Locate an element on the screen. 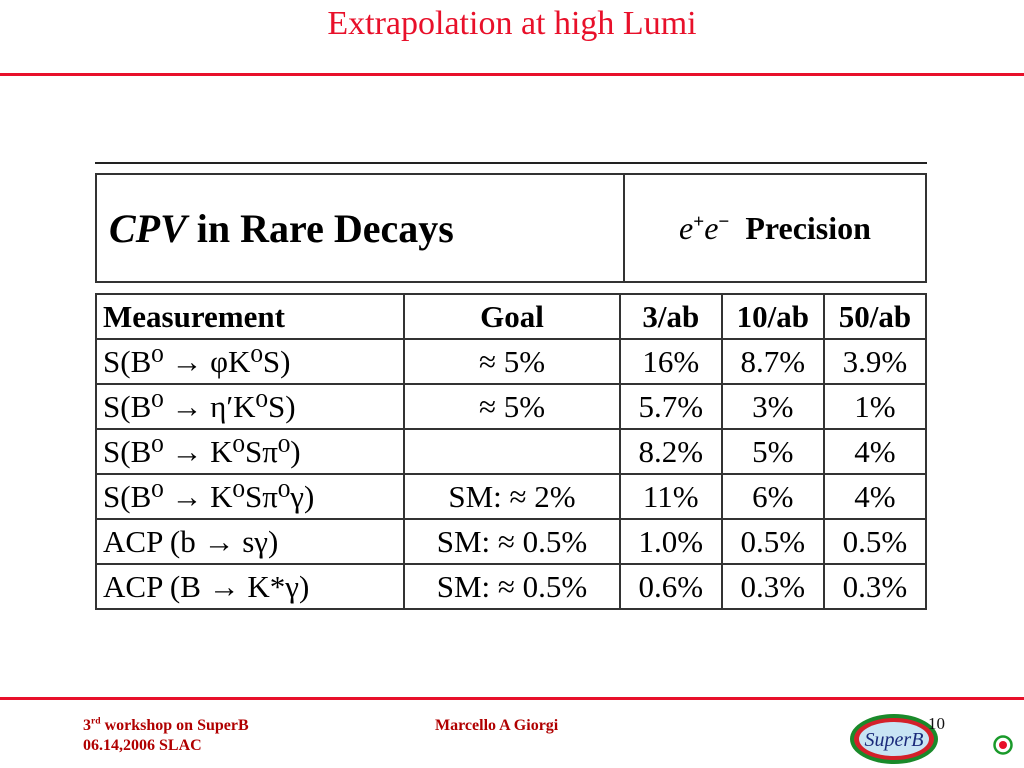 The height and width of the screenshot is (768, 1024). cell-50ab: 0.5% is located at coordinates (875, 541).